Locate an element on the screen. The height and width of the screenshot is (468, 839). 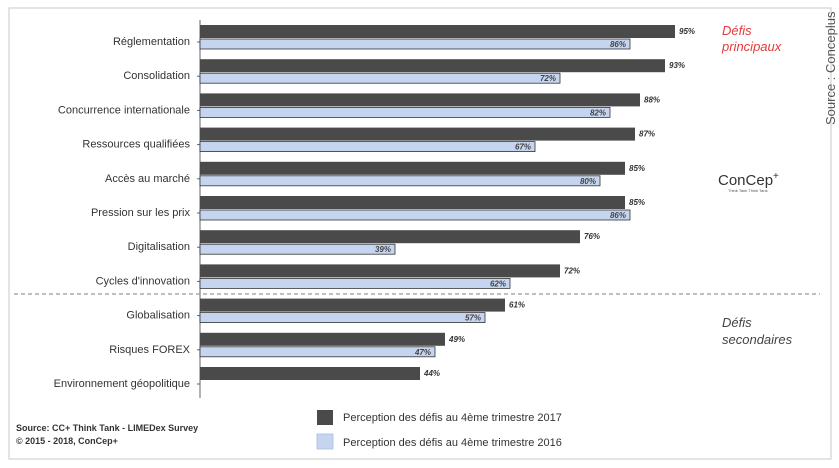
category-label: Risques FOREX is located at coordinates (149, 350).